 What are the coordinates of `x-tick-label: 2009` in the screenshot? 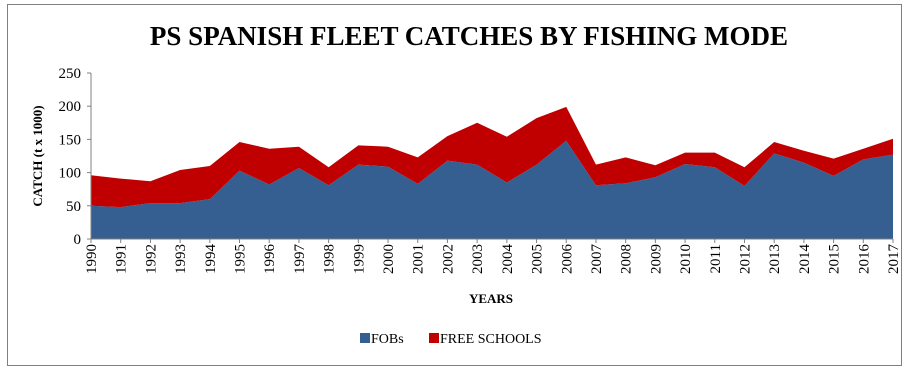 It's located at (656, 259).